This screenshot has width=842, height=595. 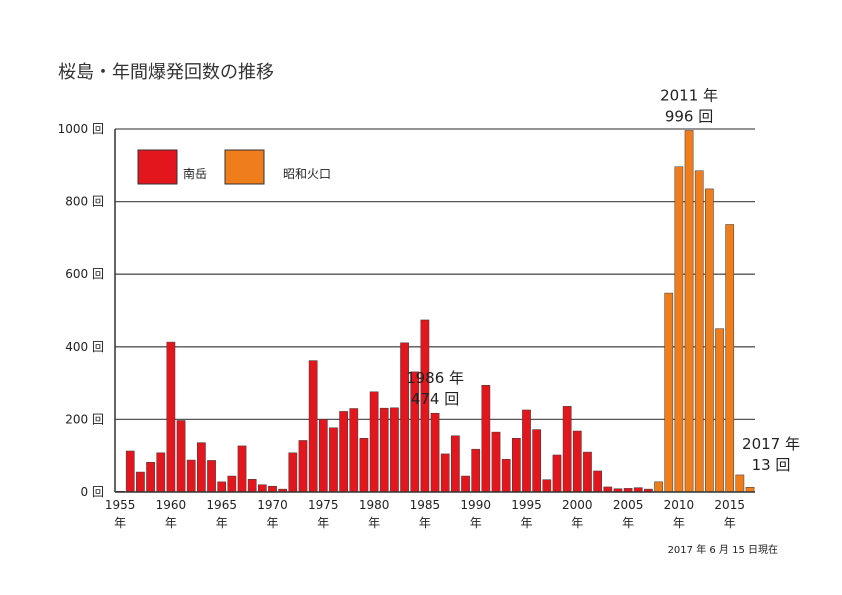 I want to click on bar-minamidake-1959, so click(x=161, y=472).